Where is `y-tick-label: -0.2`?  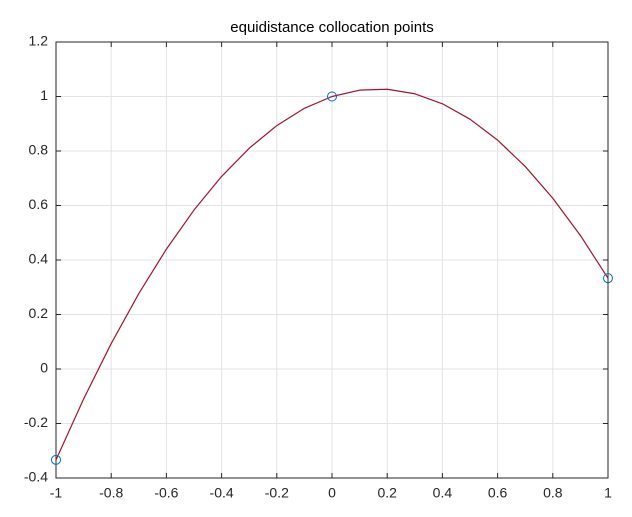 y-tick-label: -0.2 is located at coordinates (36, 422).